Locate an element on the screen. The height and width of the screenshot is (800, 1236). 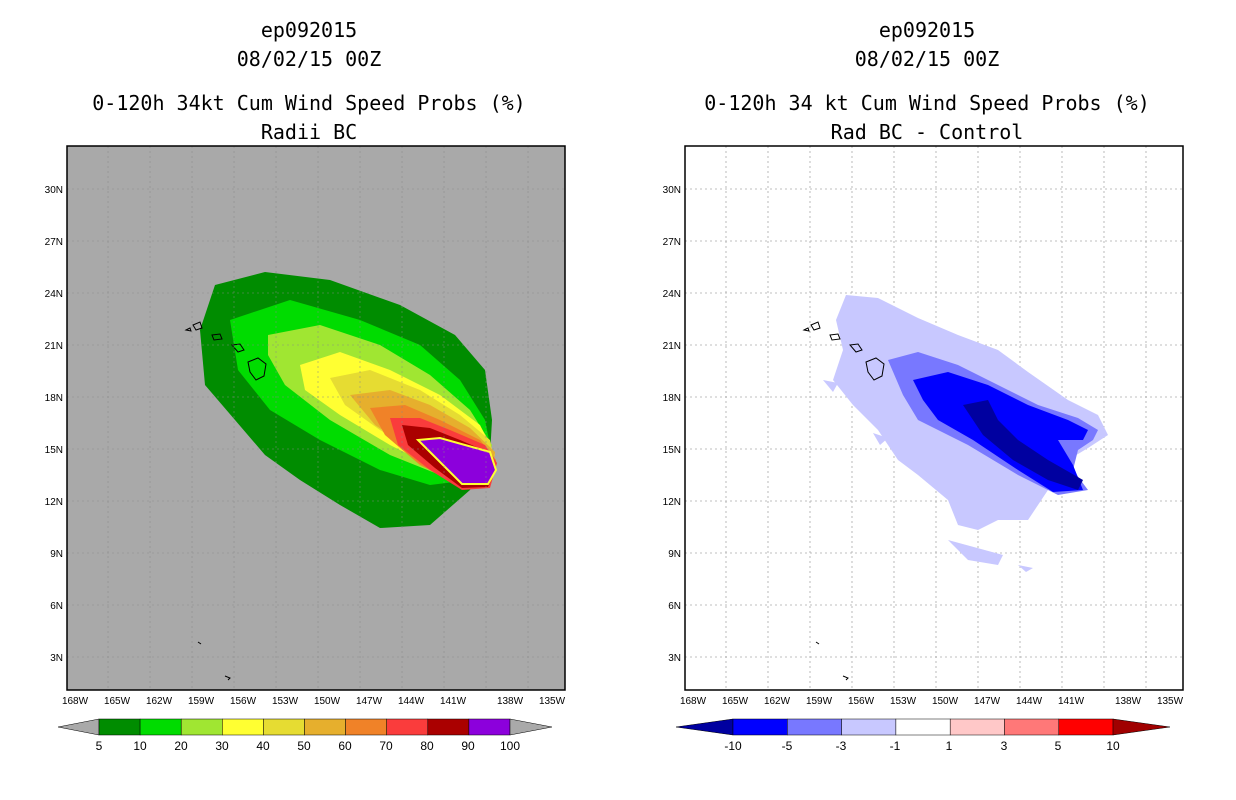
right-colorbar-label: 3 is located at coordinates (1004, 746).